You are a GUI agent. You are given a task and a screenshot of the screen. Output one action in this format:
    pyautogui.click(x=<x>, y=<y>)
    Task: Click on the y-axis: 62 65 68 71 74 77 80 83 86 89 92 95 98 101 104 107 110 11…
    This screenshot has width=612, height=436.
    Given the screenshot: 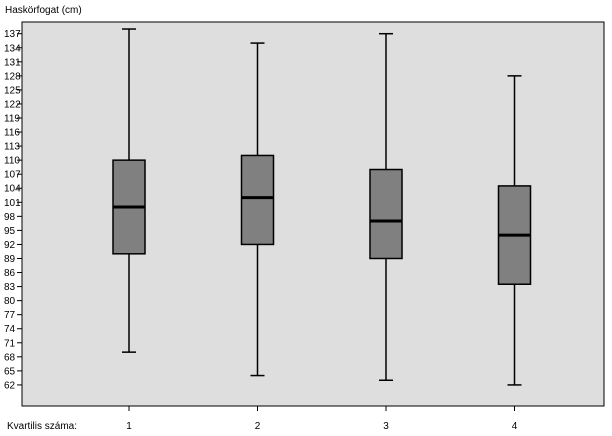 What is the action you would take?
    pyautogui.click(x=13, y=210)
    